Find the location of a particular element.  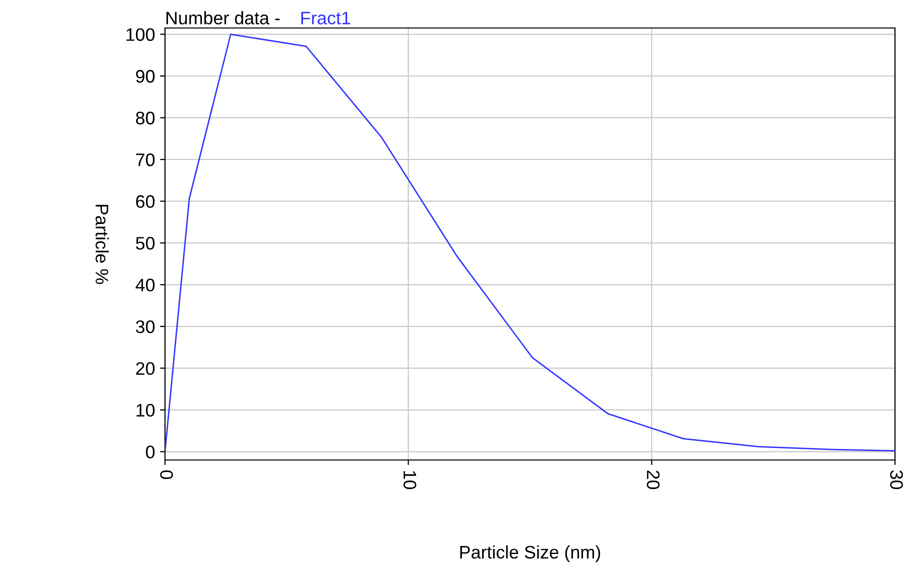

x-tick-label: 10 is located at coordinates (409, 480).